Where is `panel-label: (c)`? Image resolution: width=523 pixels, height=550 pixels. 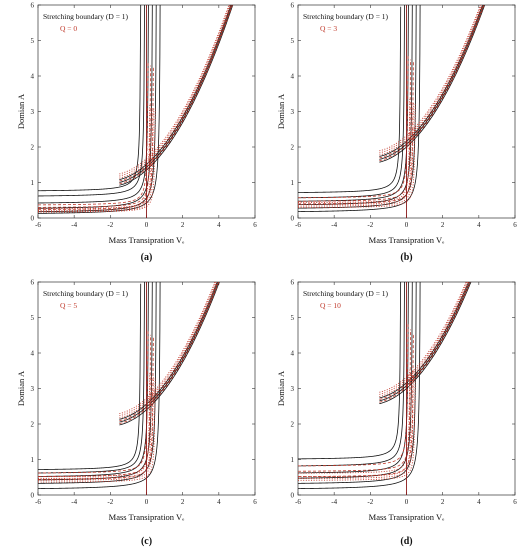
panel-label: (c) is located at coordinates (146, 541).